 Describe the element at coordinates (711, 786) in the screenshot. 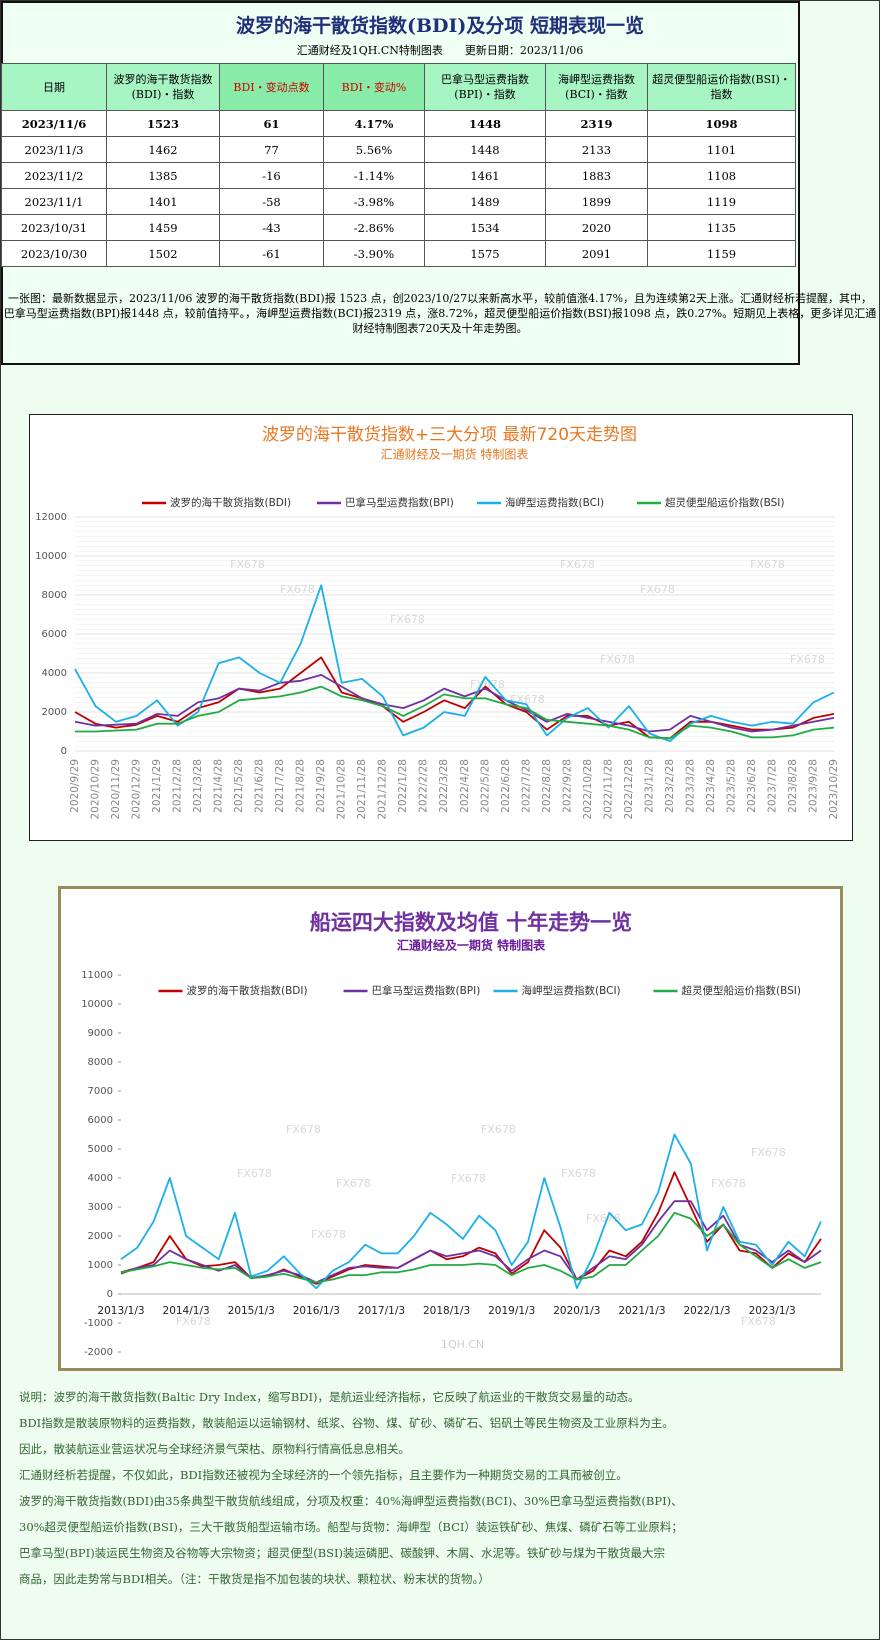

I see `x-tick-label: 2023/4/28` at that location.